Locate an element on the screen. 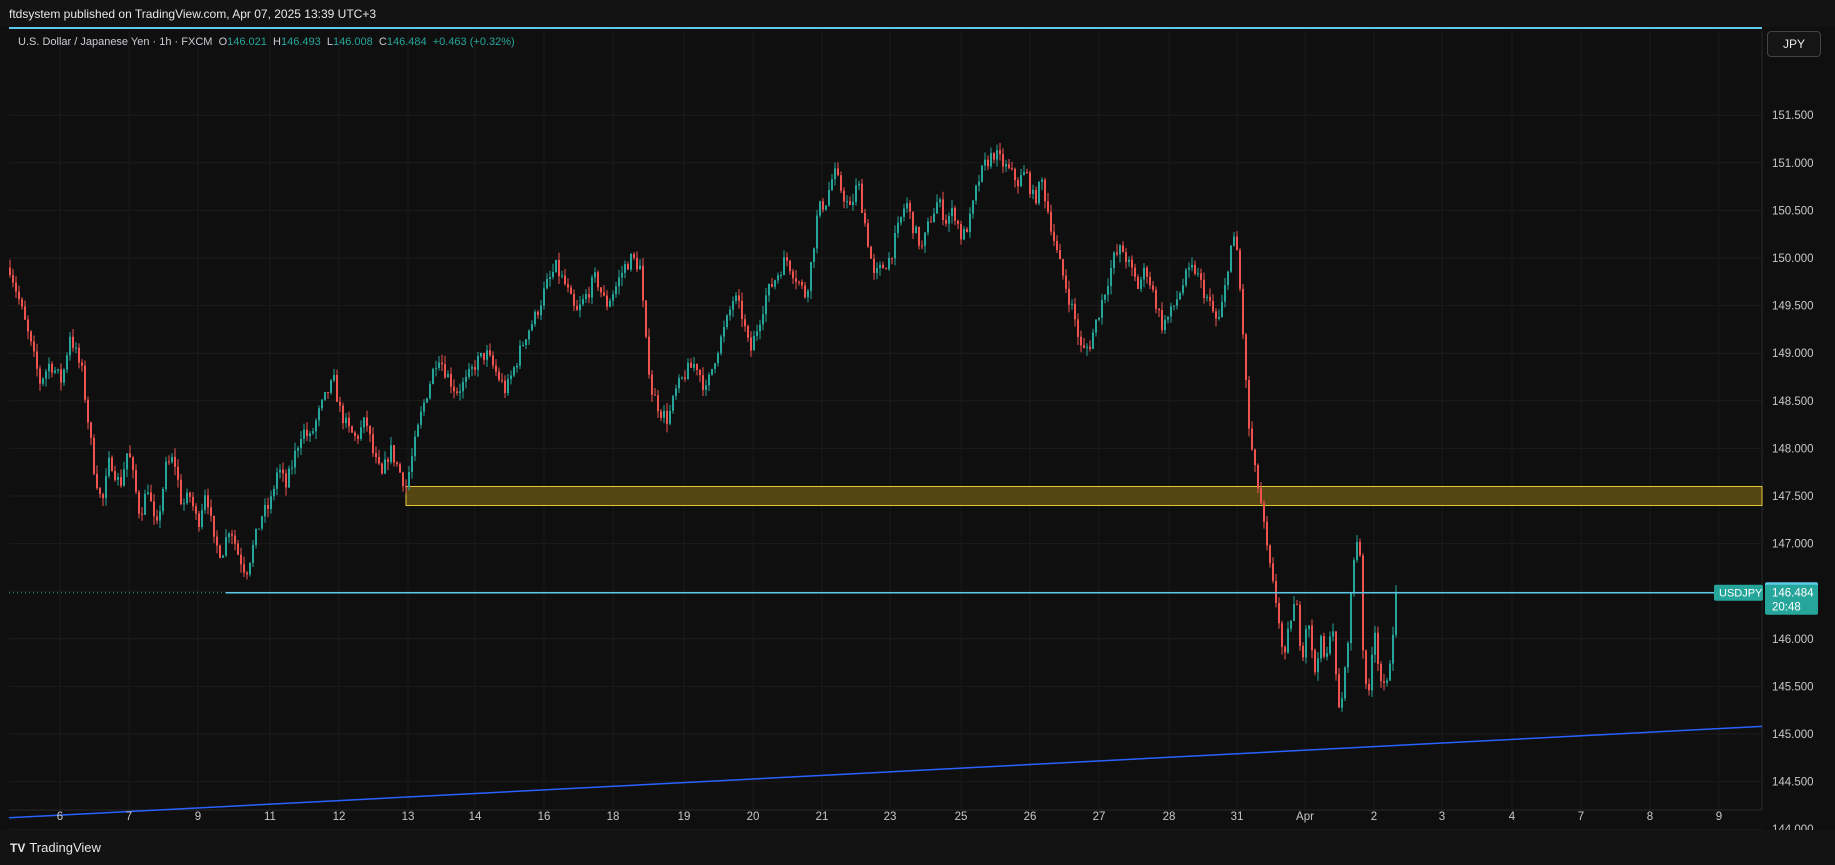  open-label: O is located at coordinates (223, 42).